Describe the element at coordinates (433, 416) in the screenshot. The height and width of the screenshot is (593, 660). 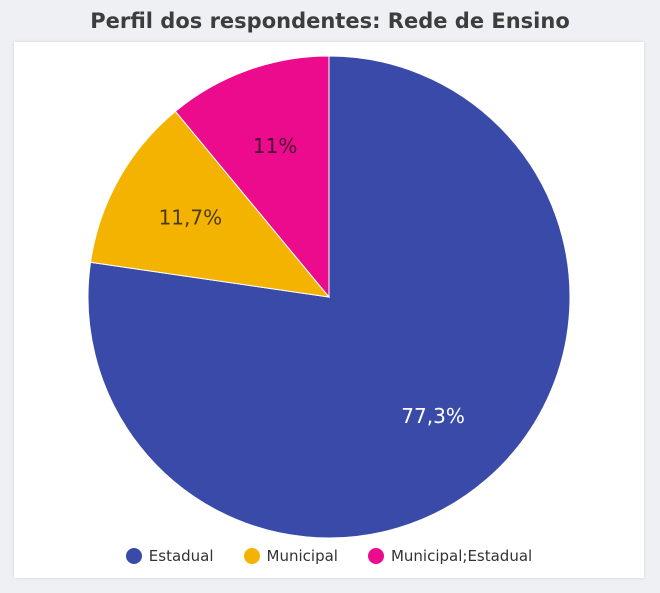
I see `data-label-estadual: 77,3%` at that location.